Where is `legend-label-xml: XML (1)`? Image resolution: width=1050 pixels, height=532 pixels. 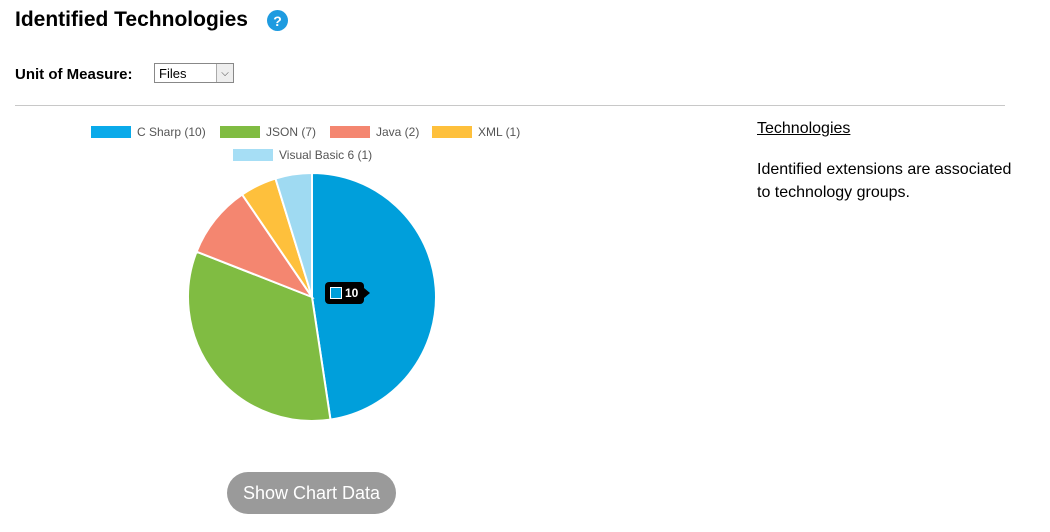
legend-label-xml: XML (1) is located at coordinates (499, 132).